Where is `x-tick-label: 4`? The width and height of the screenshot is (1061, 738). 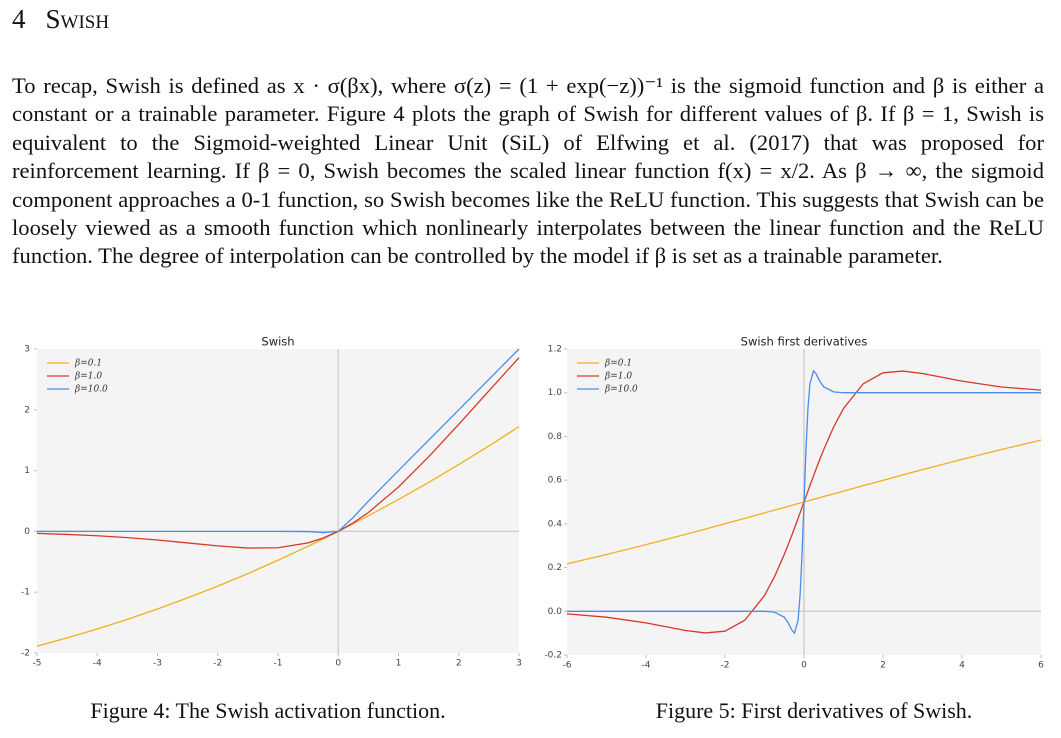
x-tick-label: 4 is located at coordinates (962, 666).